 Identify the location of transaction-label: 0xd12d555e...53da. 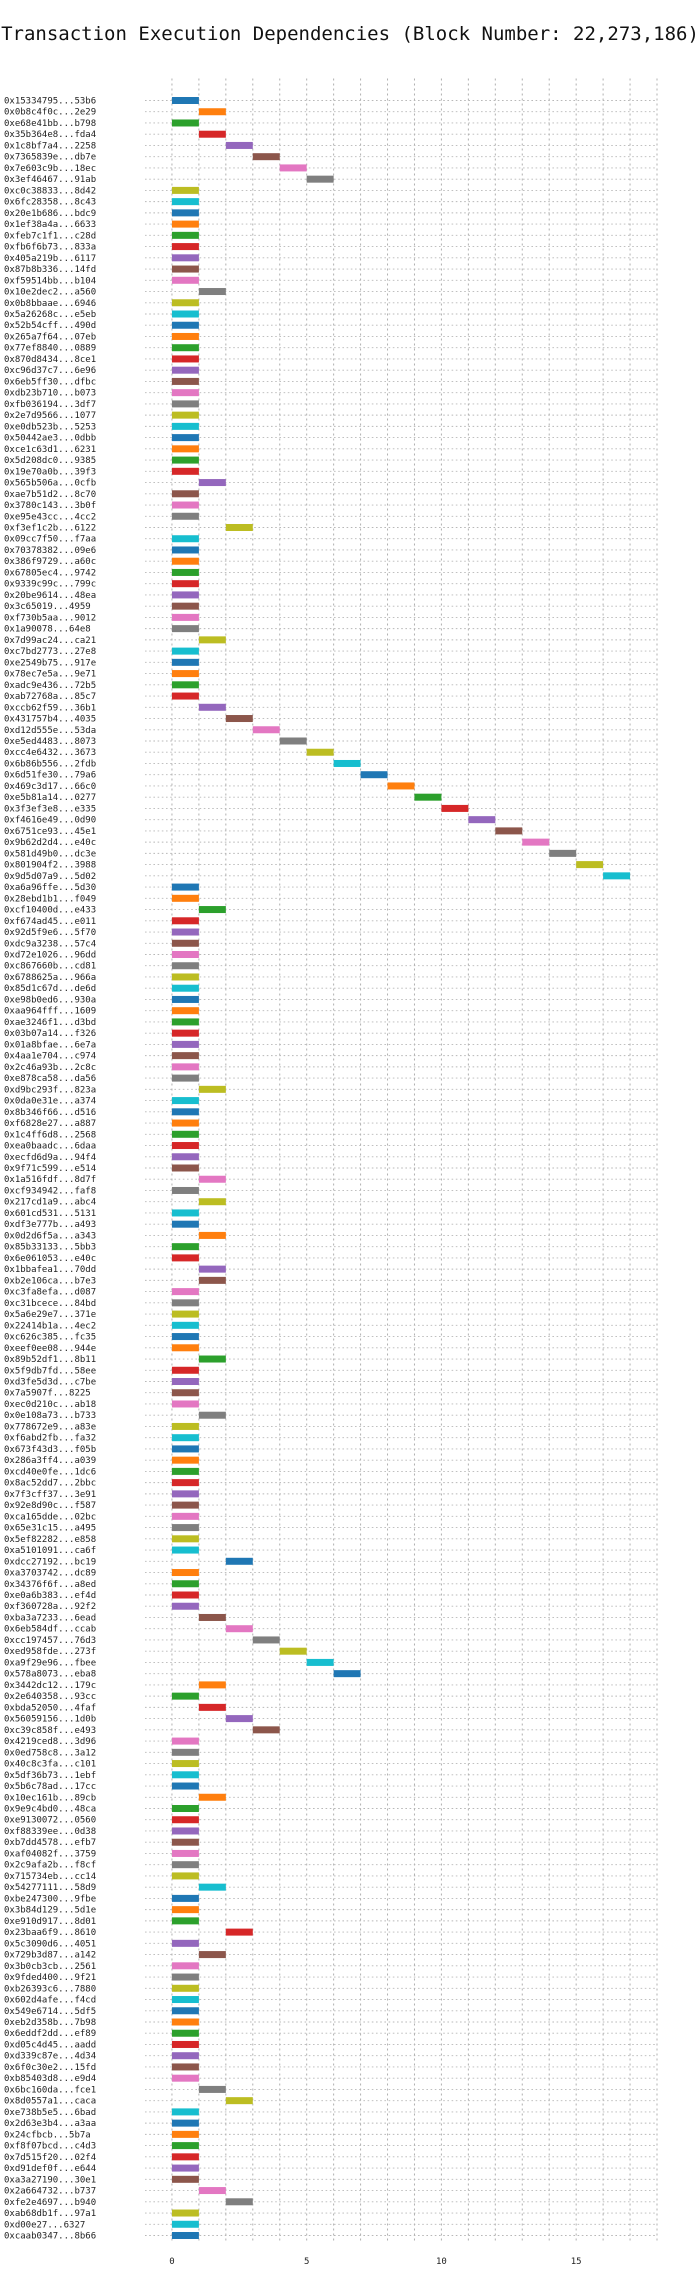
(50, 731).